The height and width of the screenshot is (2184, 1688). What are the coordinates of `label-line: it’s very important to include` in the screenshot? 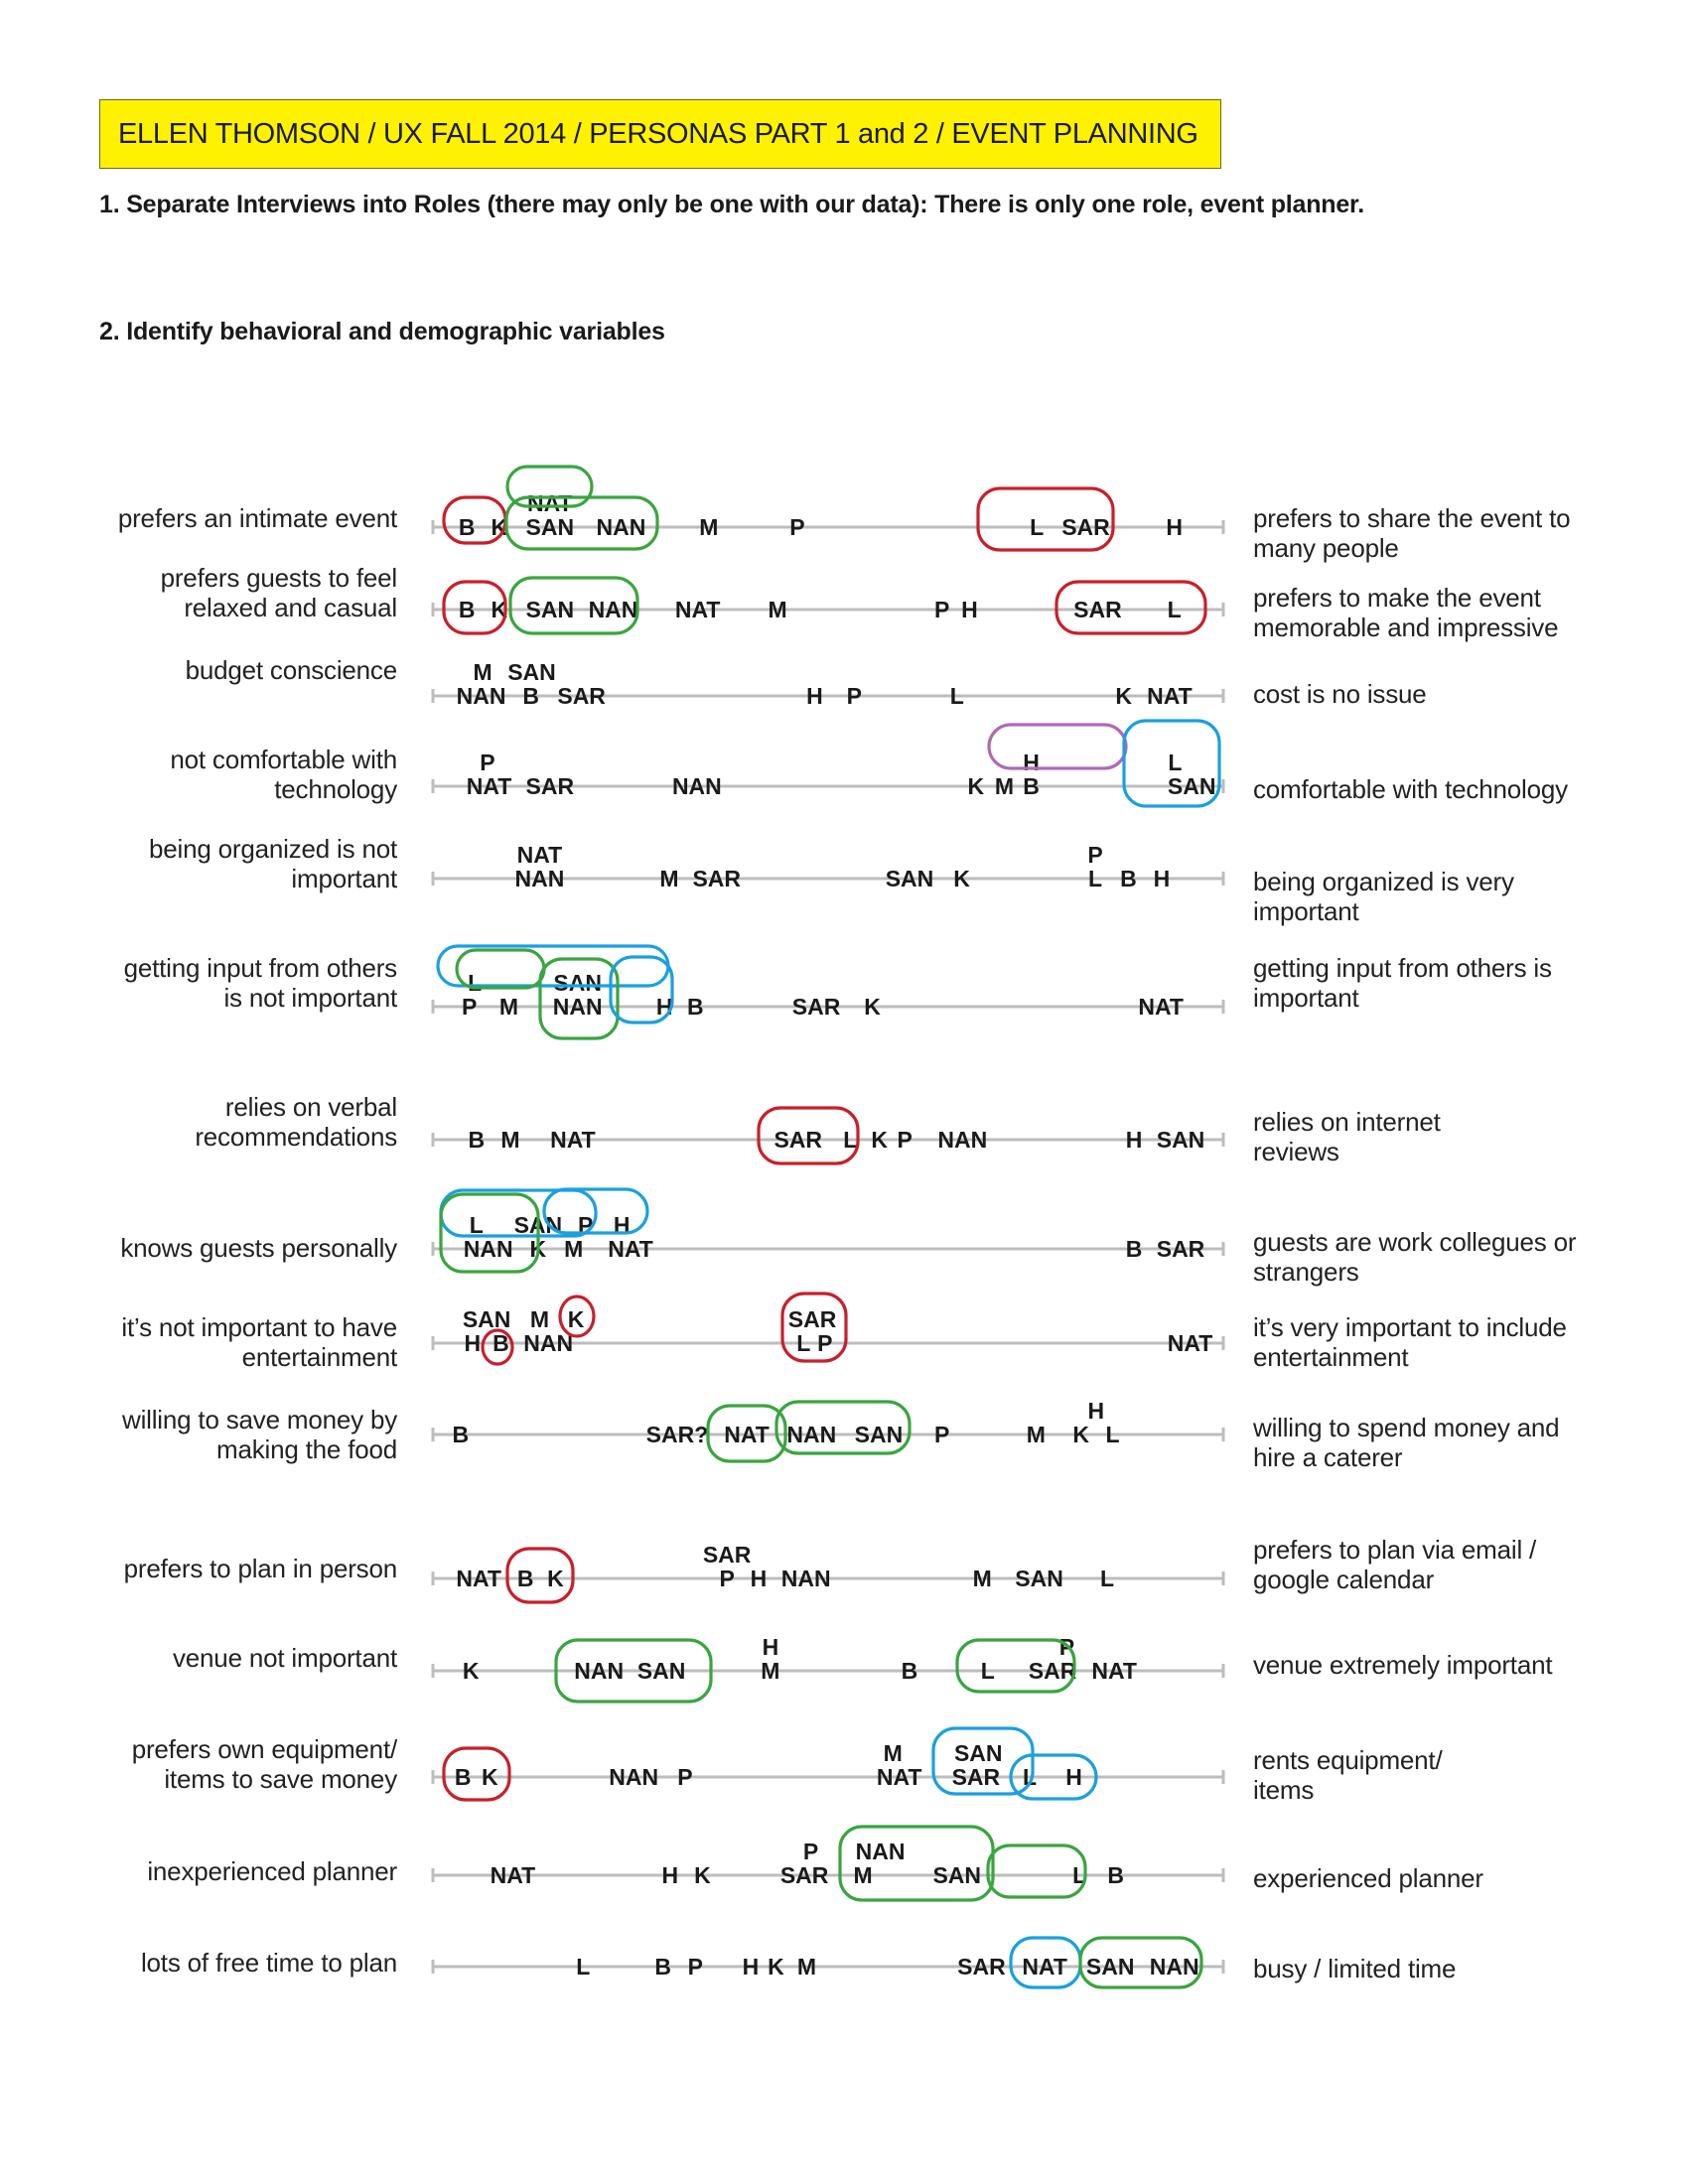 It's located at (1410, 1327).